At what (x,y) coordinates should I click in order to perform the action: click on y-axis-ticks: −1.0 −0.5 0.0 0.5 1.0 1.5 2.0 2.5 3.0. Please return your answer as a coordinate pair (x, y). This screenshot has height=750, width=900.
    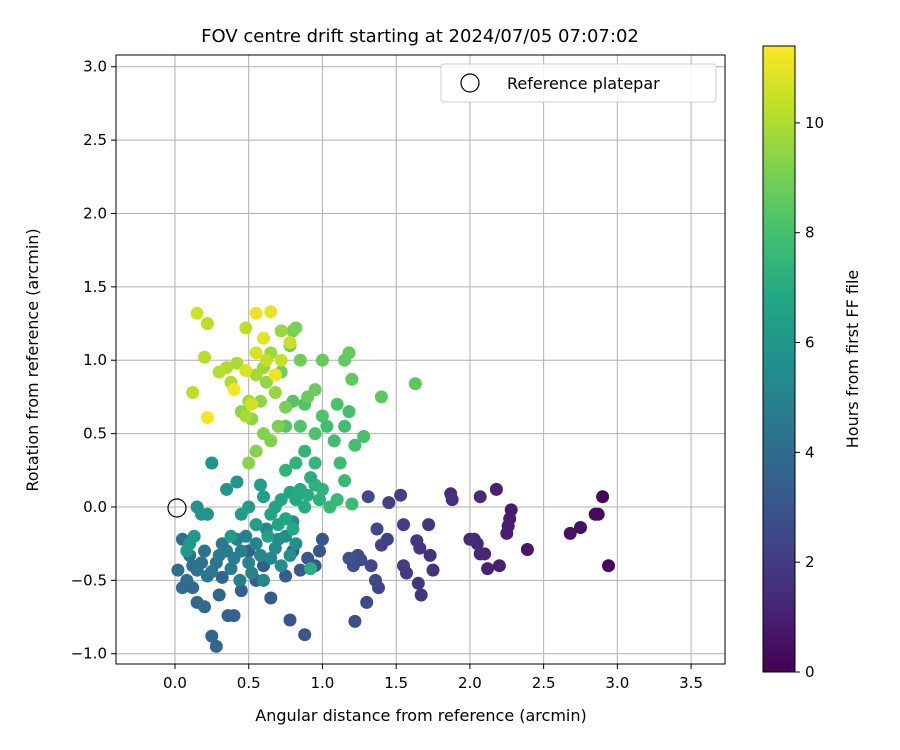
    Looking at the image, I should click on (93, 360).